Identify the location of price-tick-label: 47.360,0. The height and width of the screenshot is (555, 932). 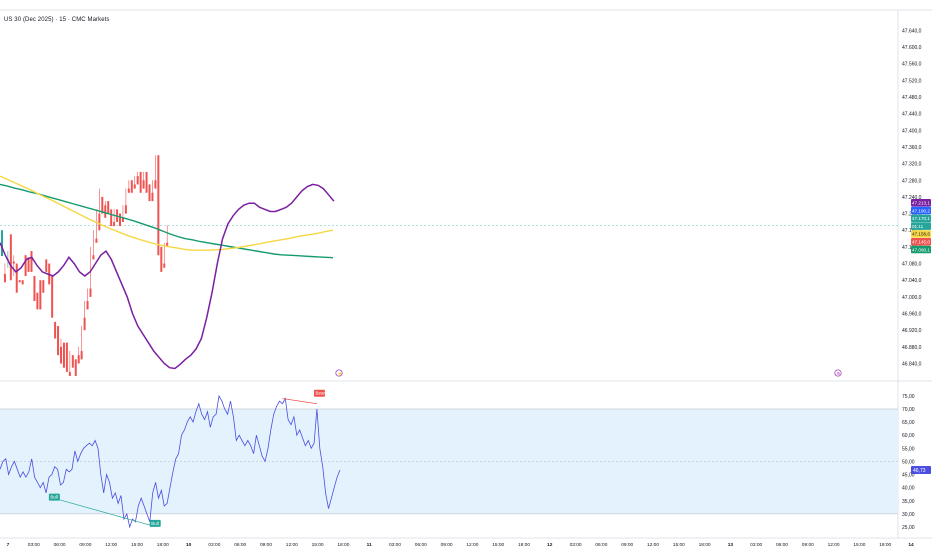
(912, 148).